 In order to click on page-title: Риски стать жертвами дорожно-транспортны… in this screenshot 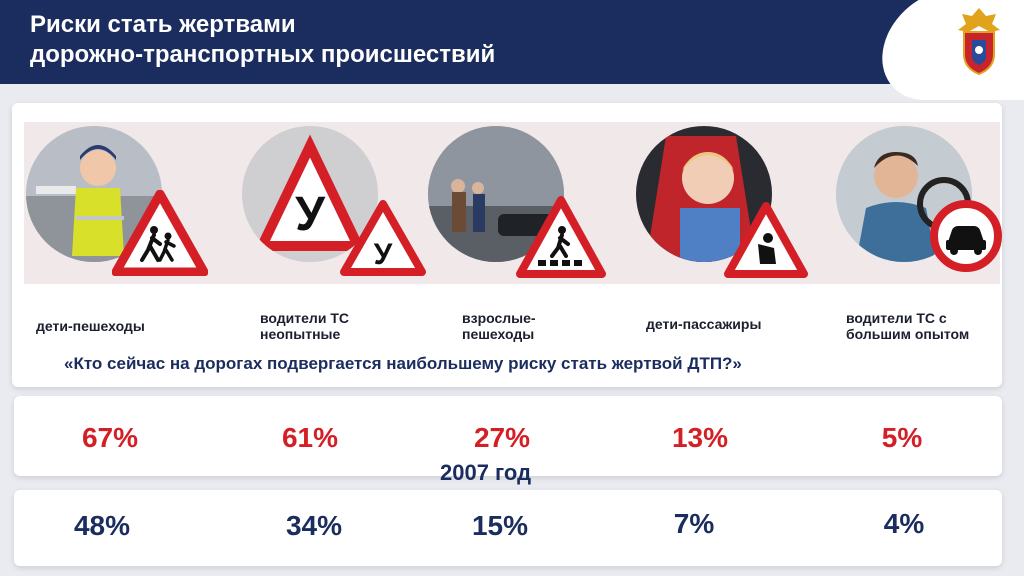, I will do `click(263, 39)`.